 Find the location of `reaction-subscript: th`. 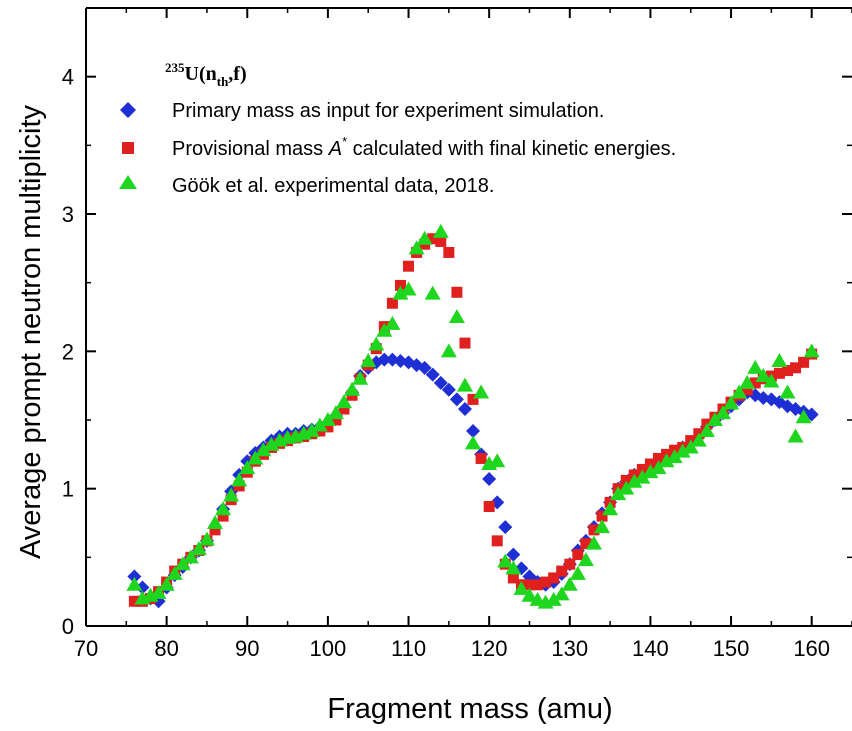

reaction-subscript: th is located at coordinates (223, 81).